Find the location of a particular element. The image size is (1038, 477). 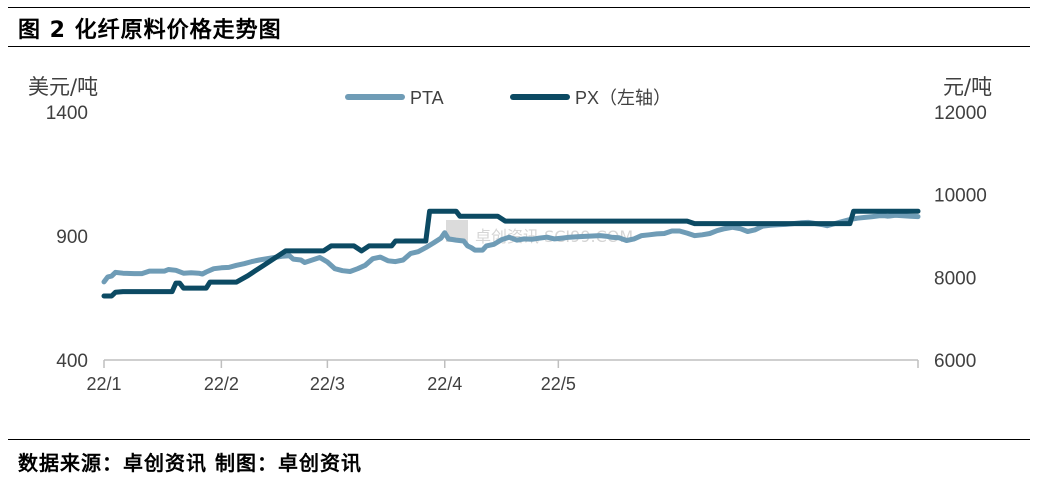

x-tick-label: 22/2 is located at coordinates (221, 384).